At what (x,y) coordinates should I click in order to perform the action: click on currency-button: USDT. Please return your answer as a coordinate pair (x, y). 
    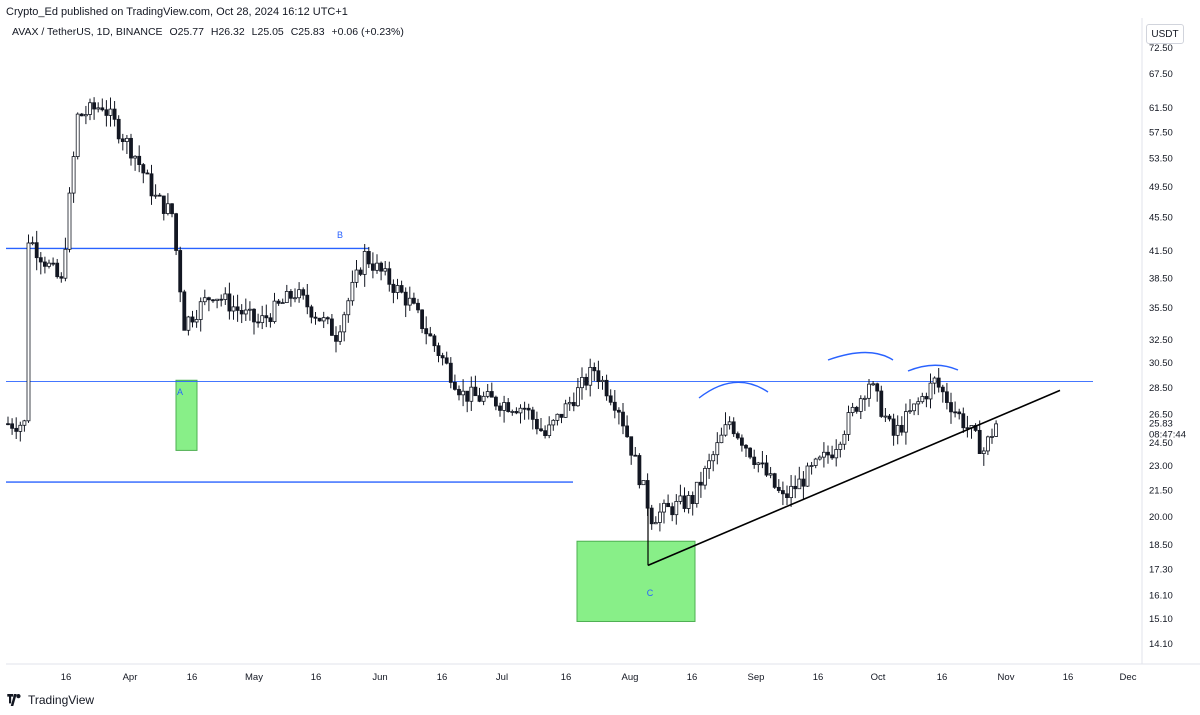
    Looking at the image, I should click on (1165, 34).